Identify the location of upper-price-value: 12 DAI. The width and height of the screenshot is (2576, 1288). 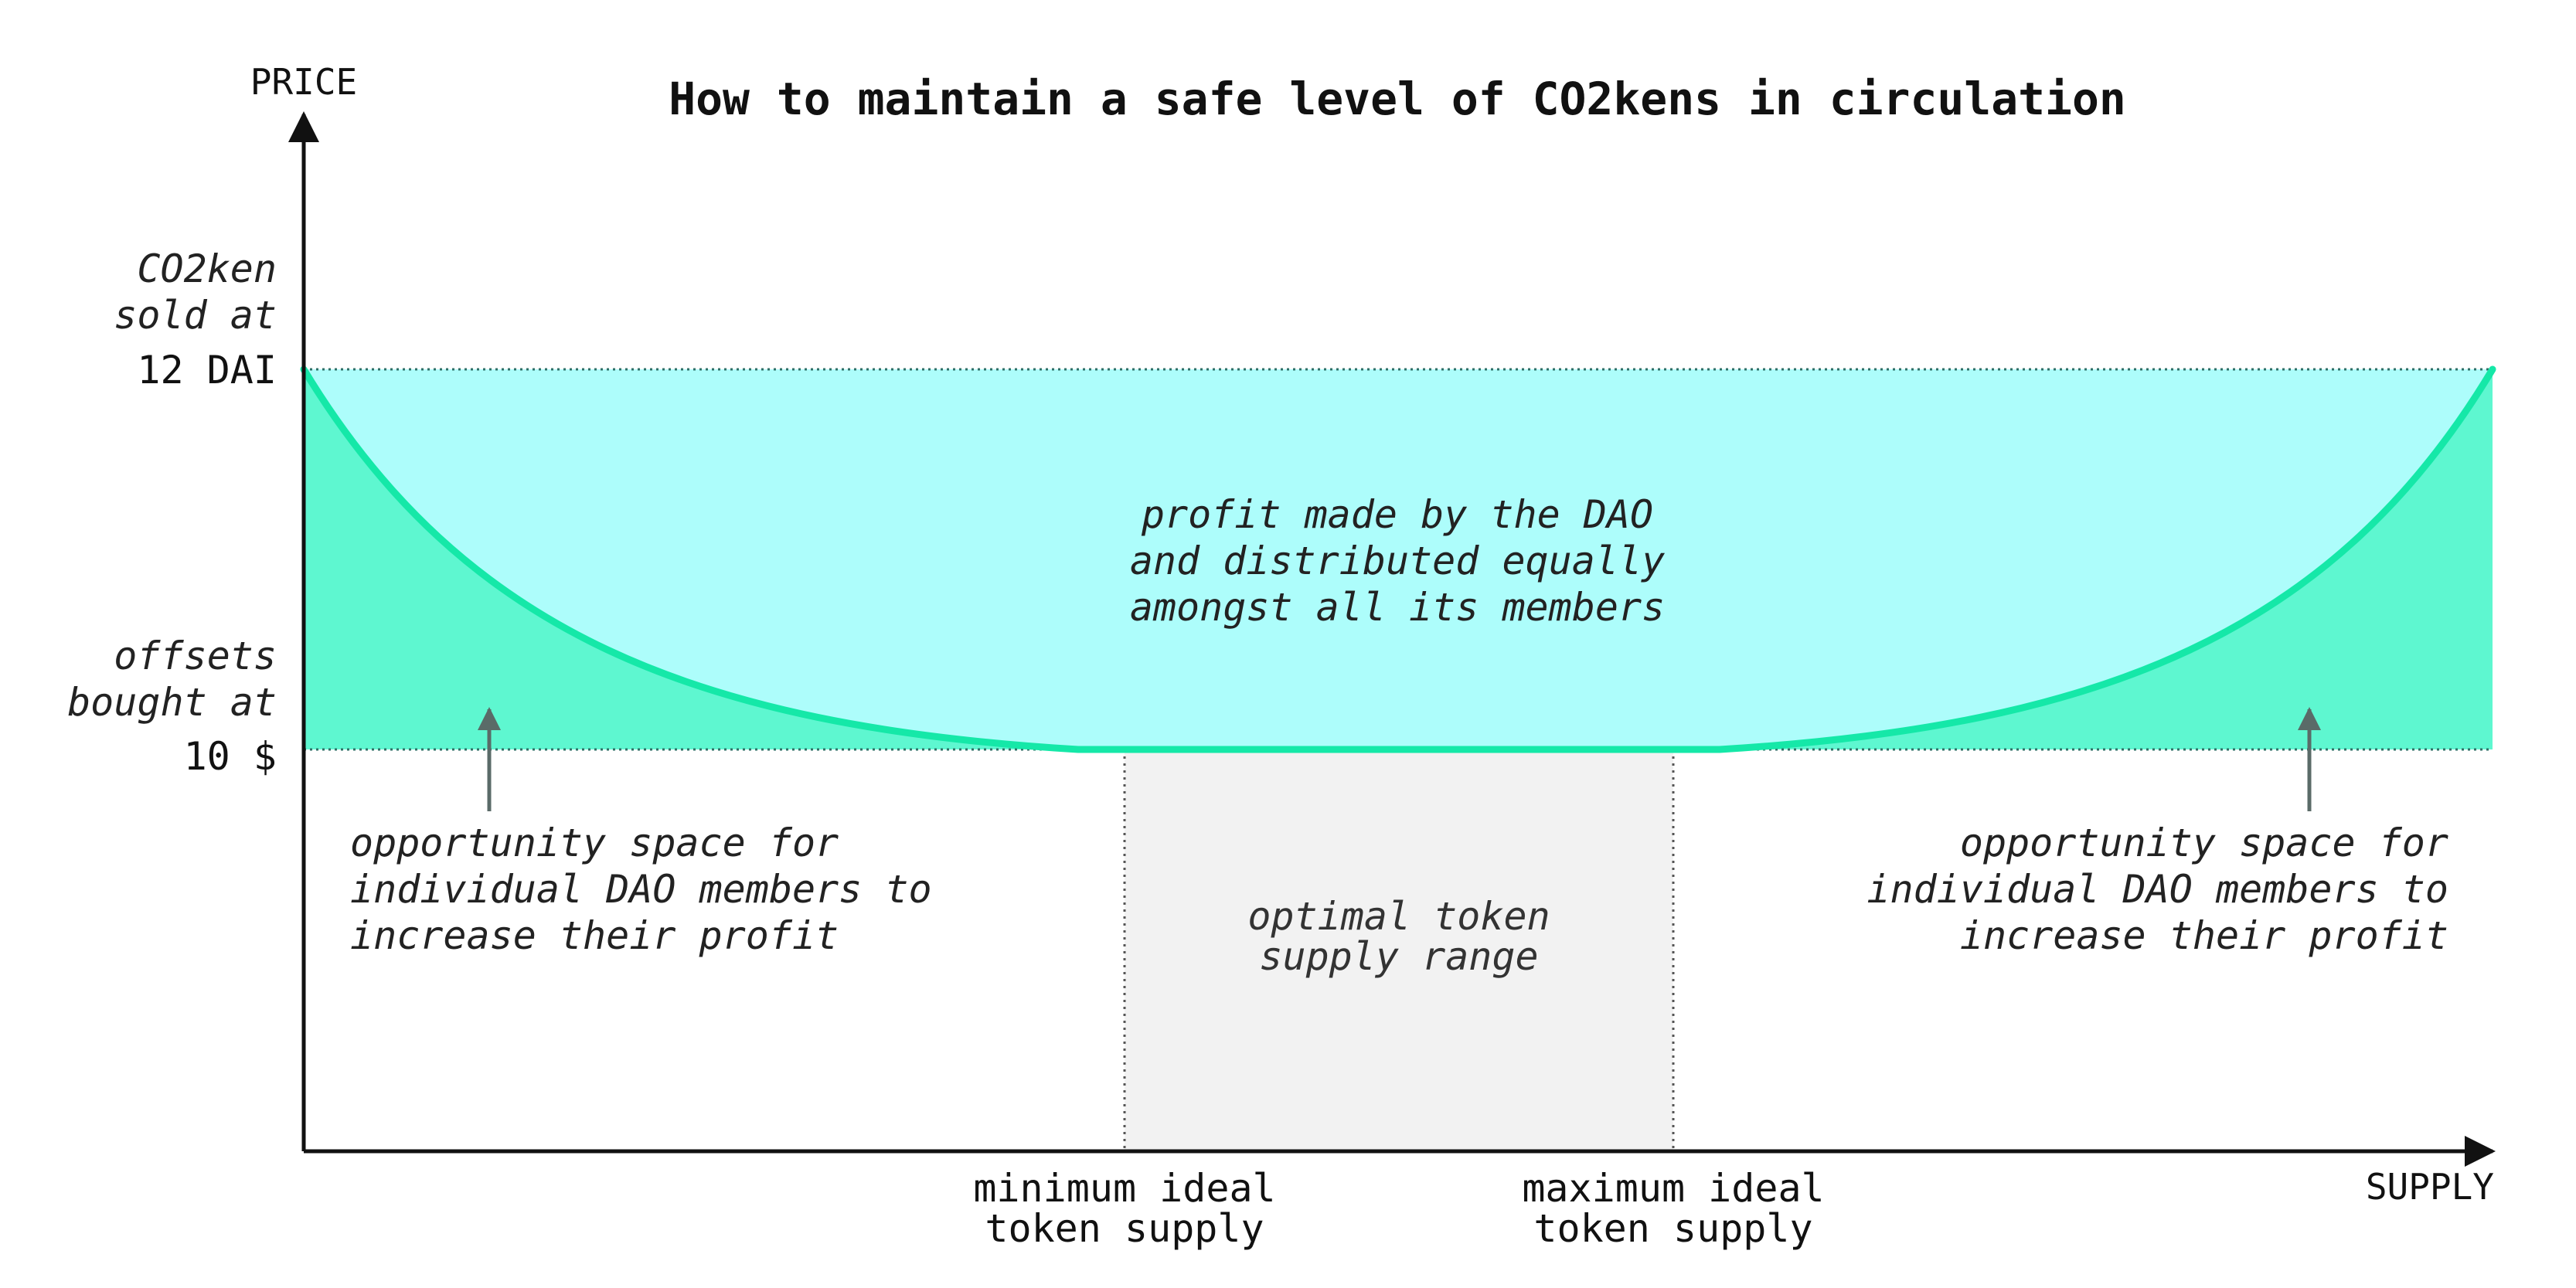
(207, 370).